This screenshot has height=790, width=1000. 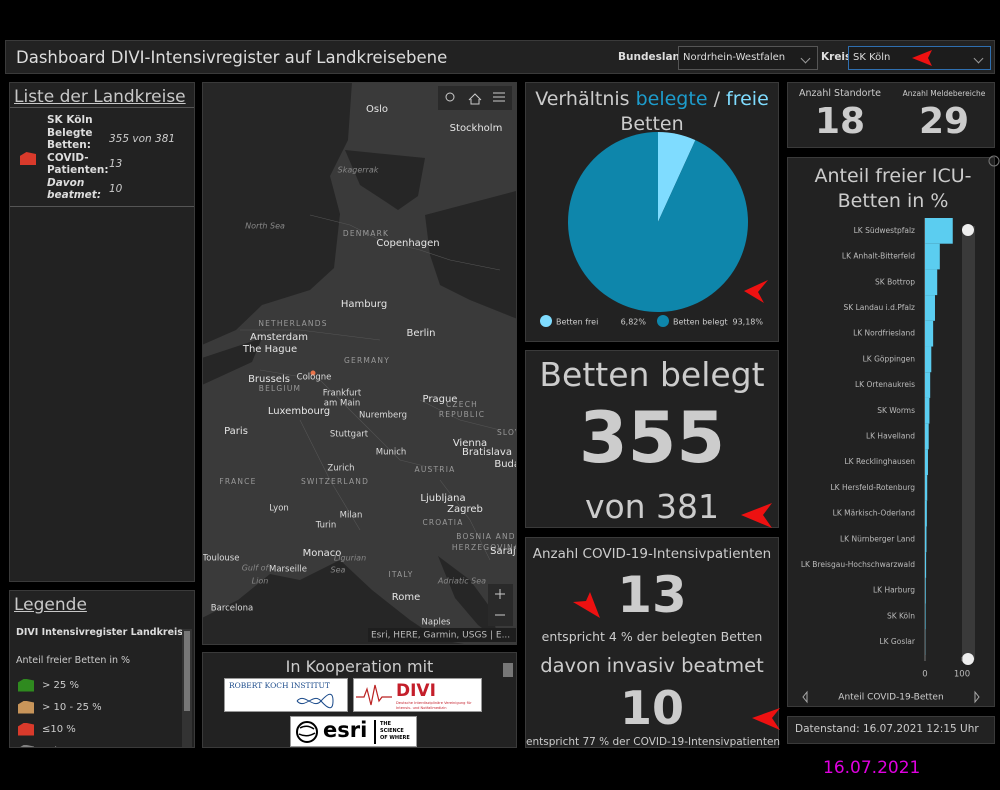 What do you see at coordinates (671, 99) in the screenshot?
I see `title-part: belegte` at bounding box center [671, 99].